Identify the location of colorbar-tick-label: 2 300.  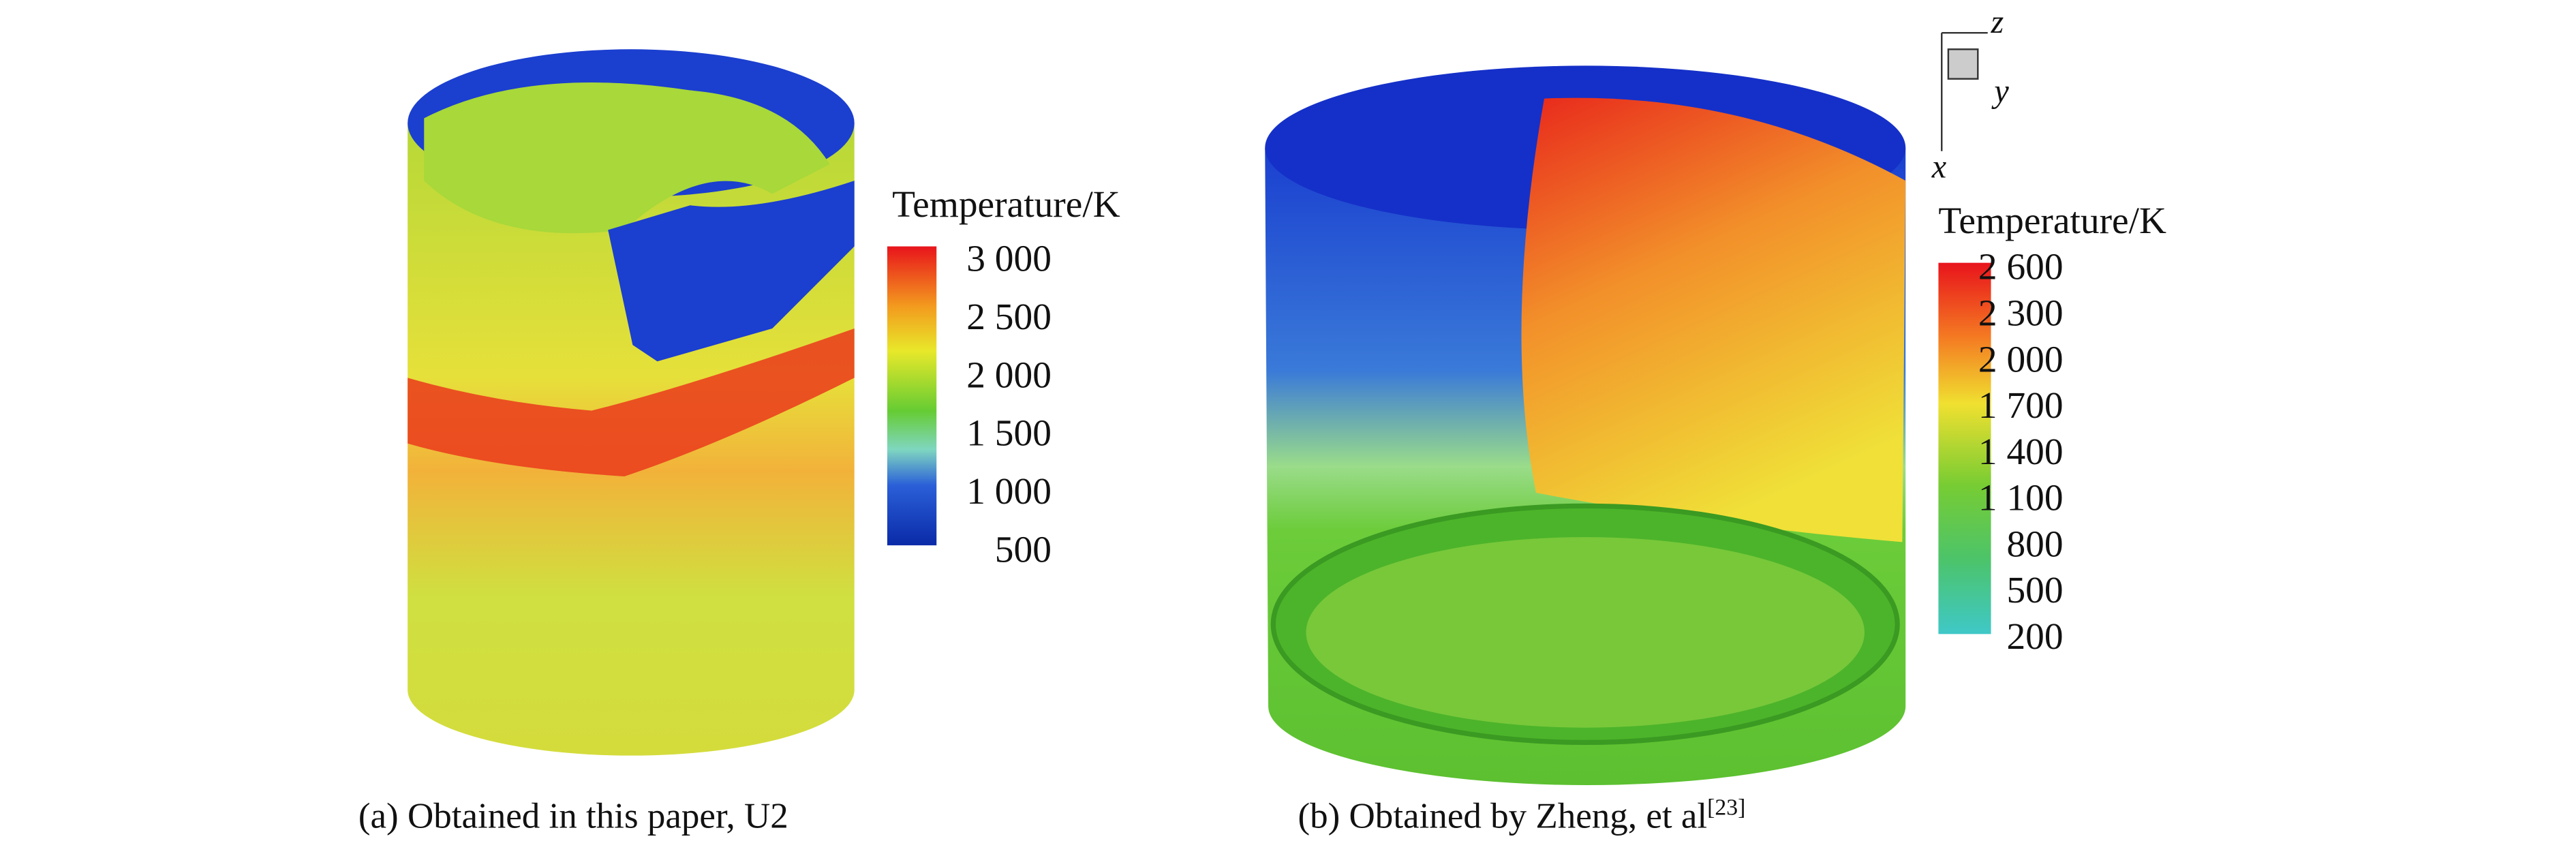
(2021, 313).